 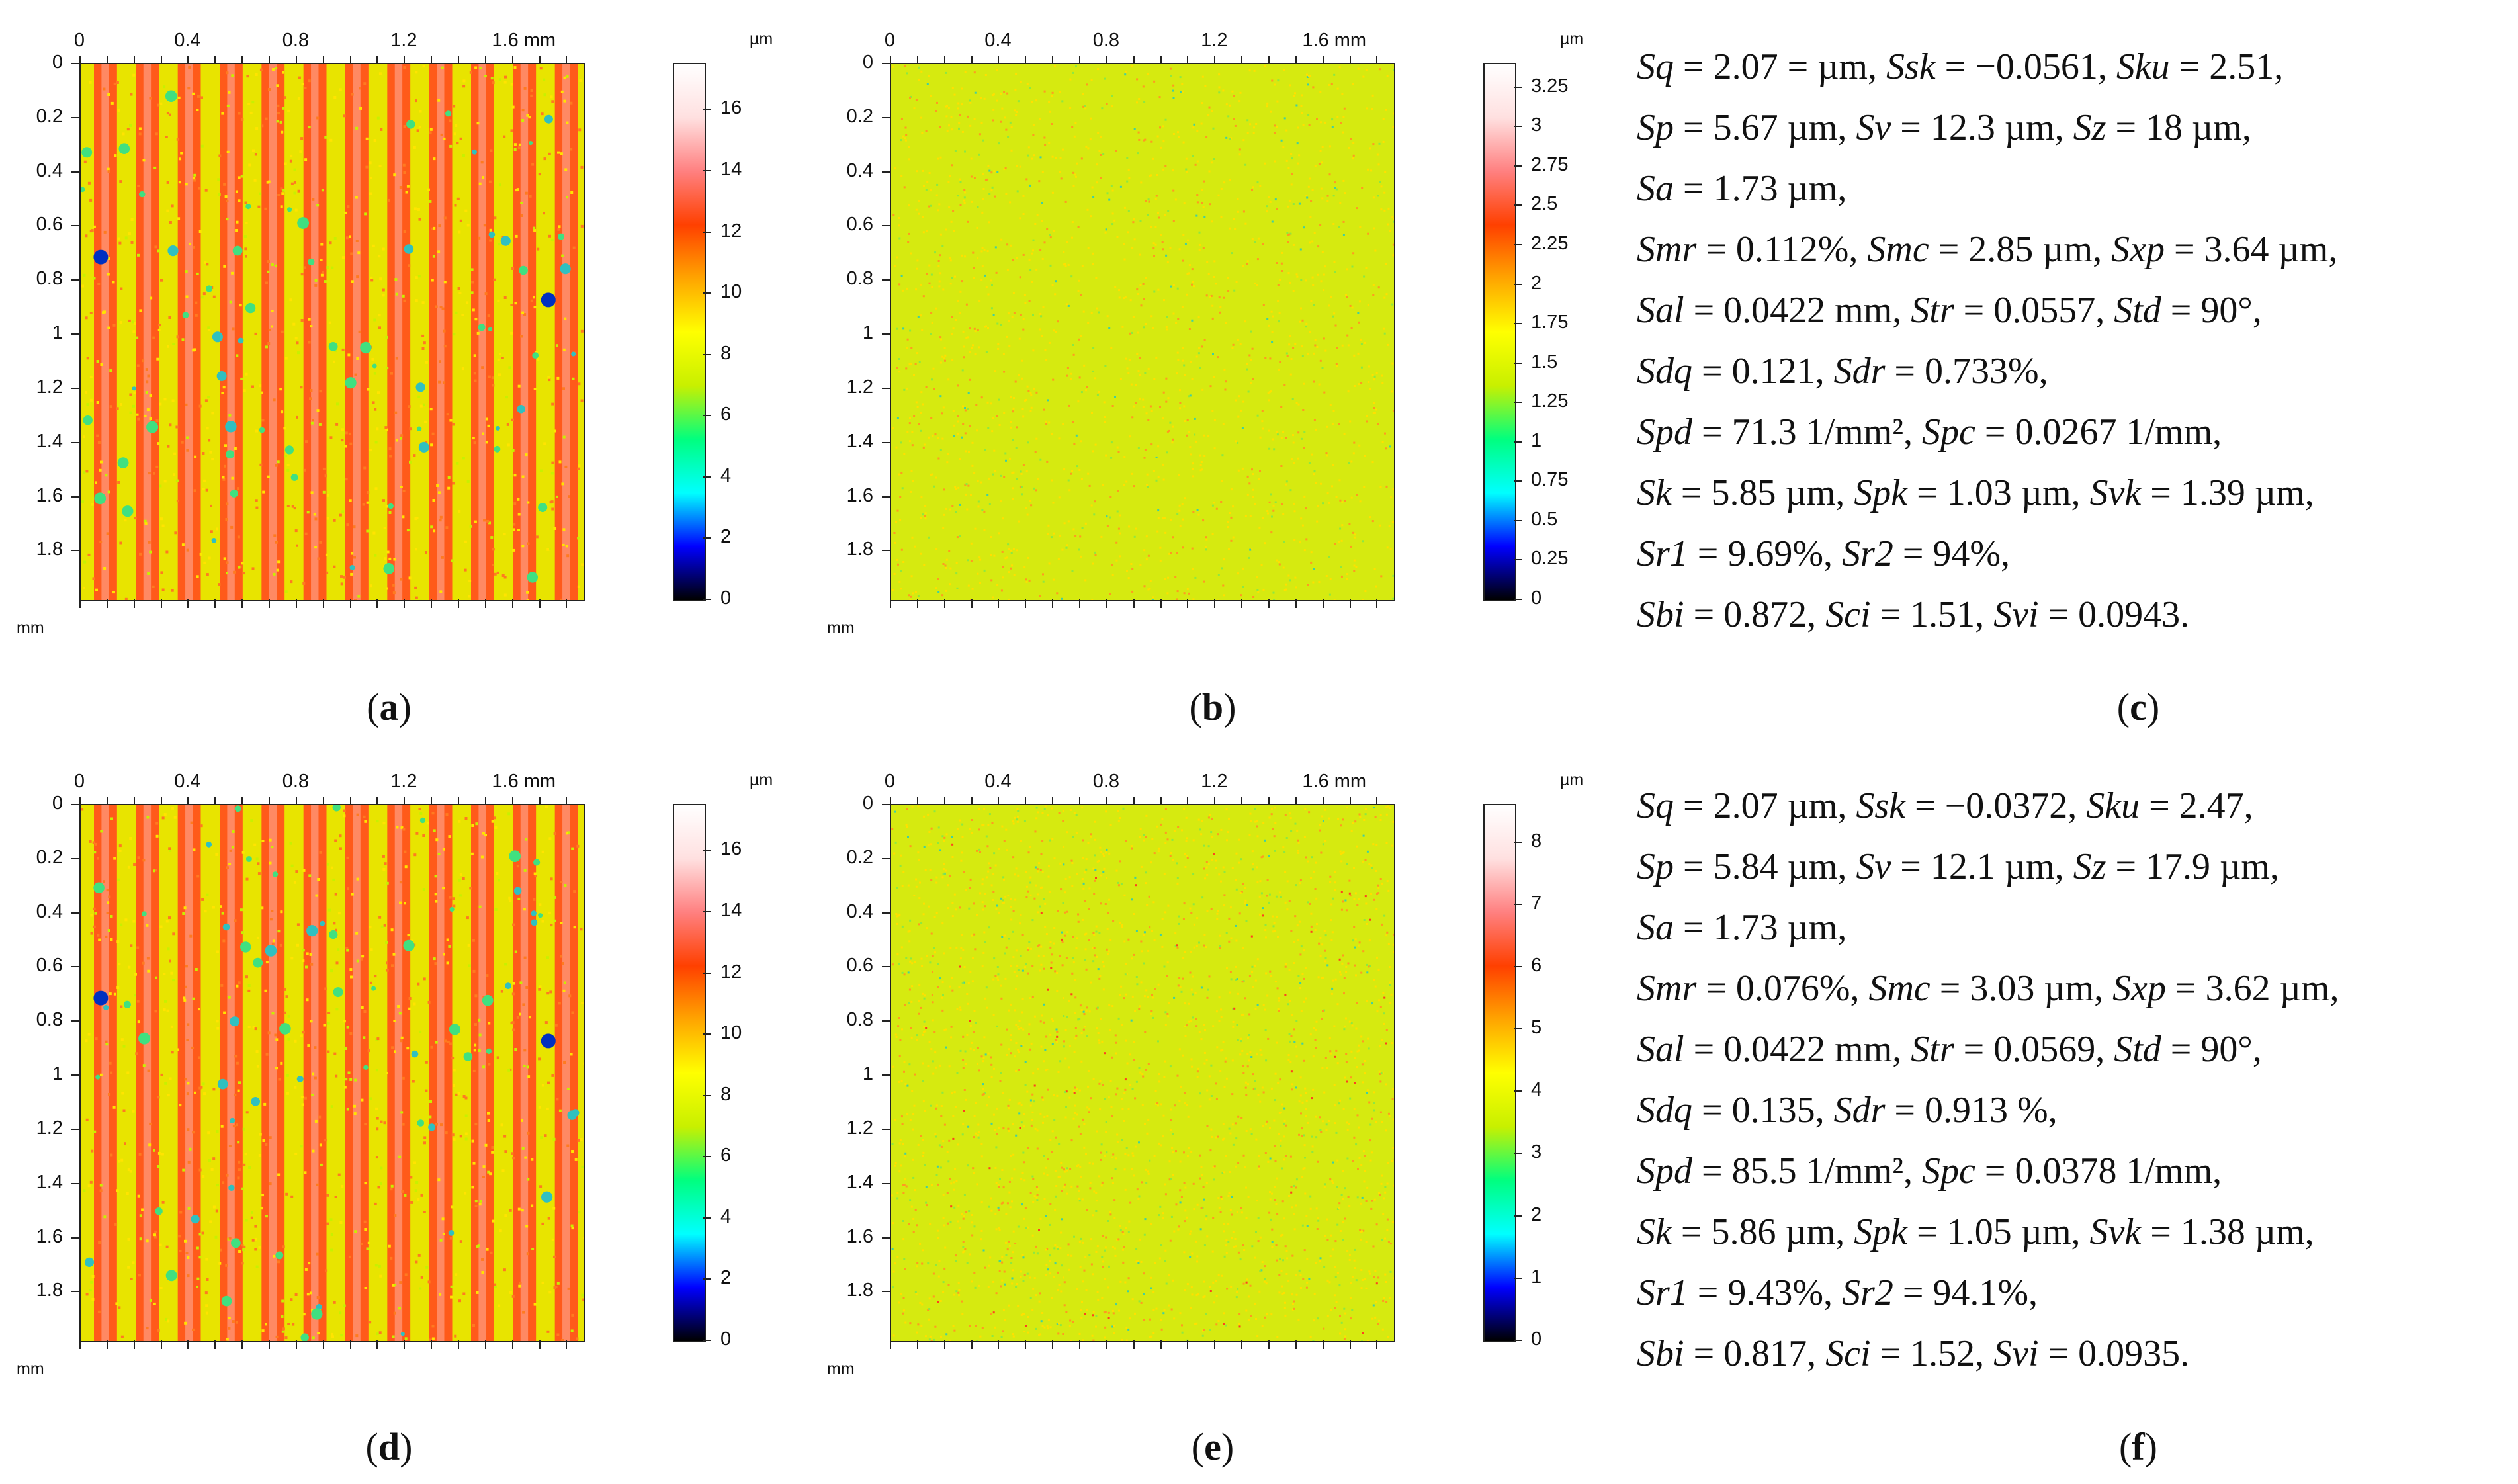 What do you see at coordinates (1913, 1354) in the screenshot?
I see `parameter-line: Sbi = 0.817, Sci = 1.52, Svi = 0.0935.` at bounding box center [1913, 1354].